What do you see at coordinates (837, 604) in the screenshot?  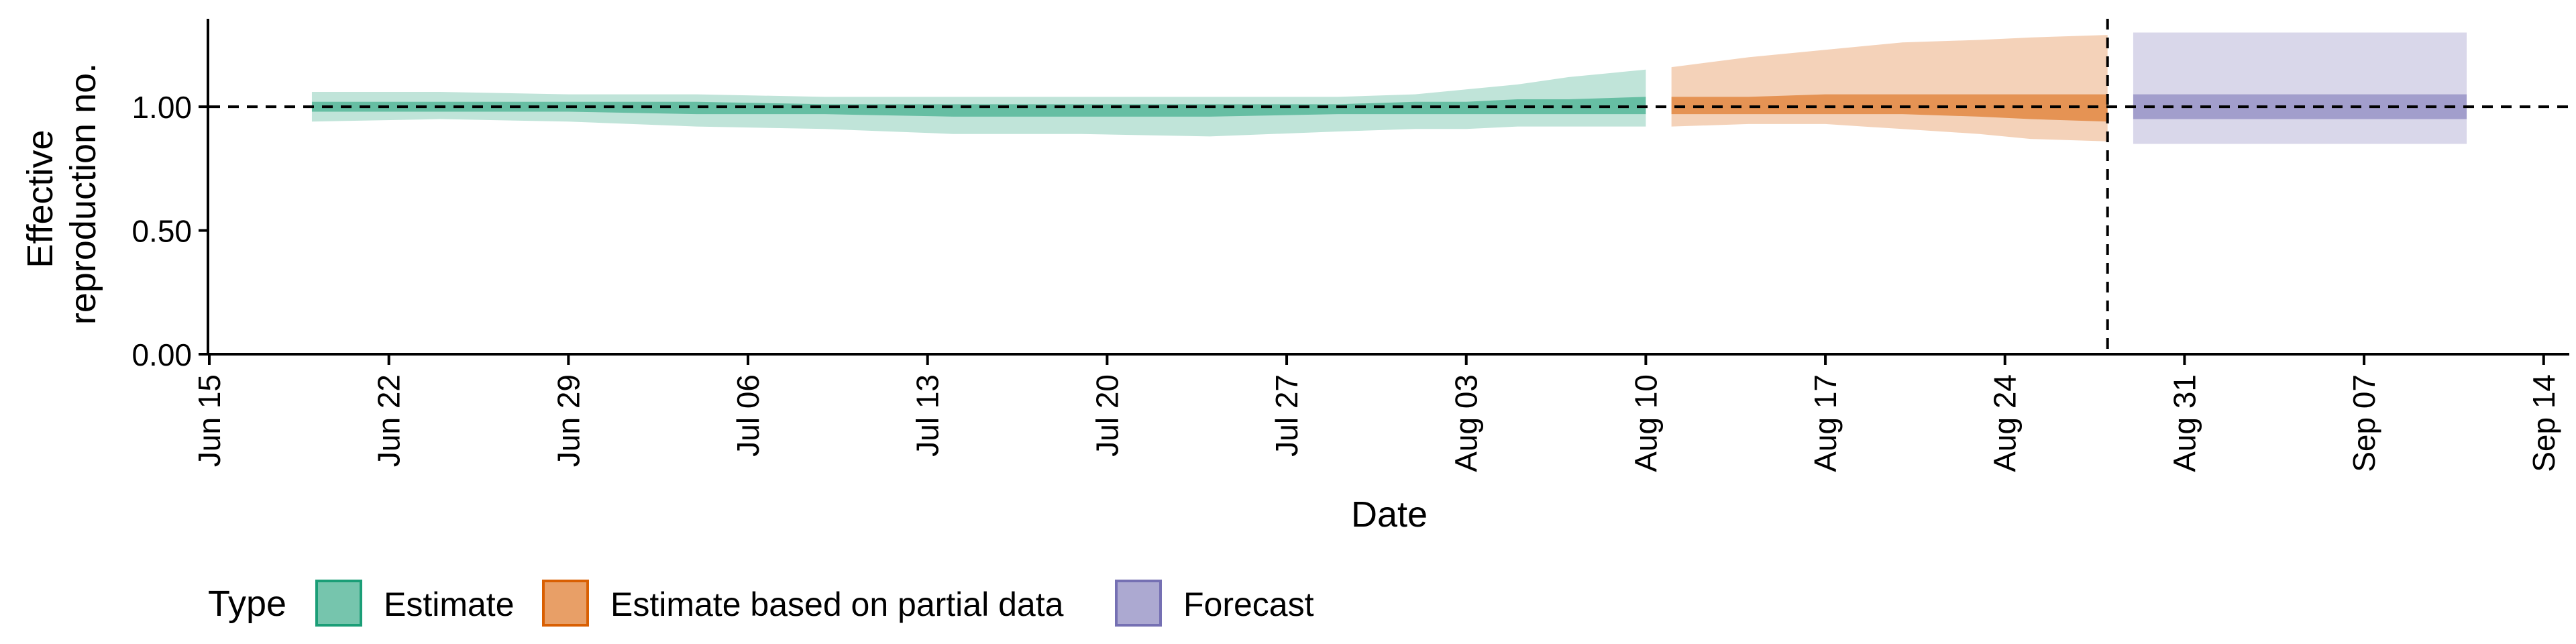 I see `legend-label: Estimate based on partial data` at bounding box center [837, 604].